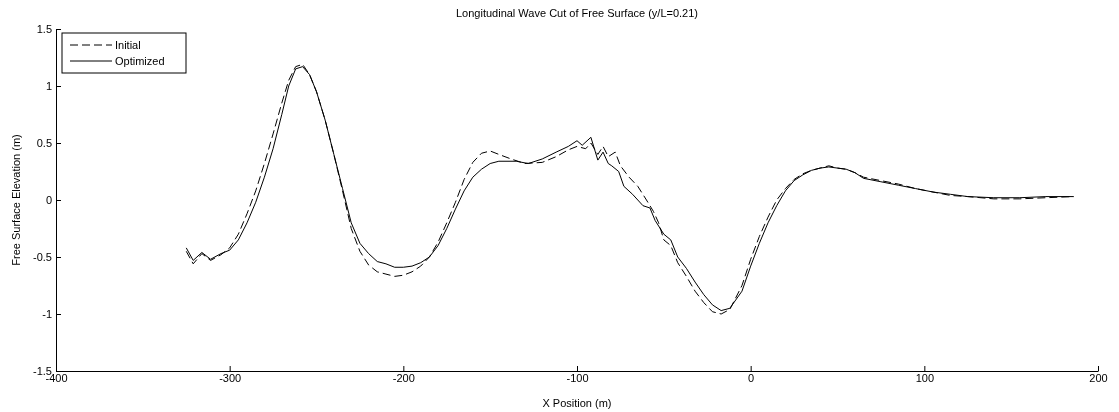 The height and width of the screenshot is (412, 1119). Describe the element at coordinates (48, 200) in the screenshot. I see `y-tick-label: 0` at that location.